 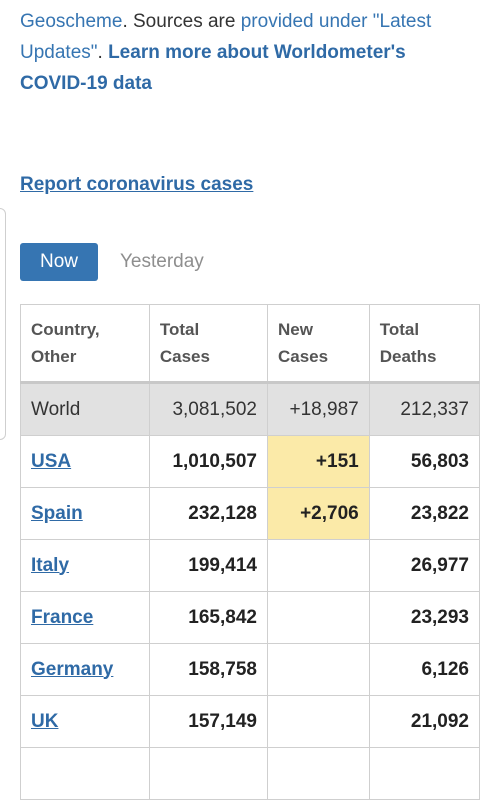 I want to click on header-country: Country, Other, so click(x=85, y=344).